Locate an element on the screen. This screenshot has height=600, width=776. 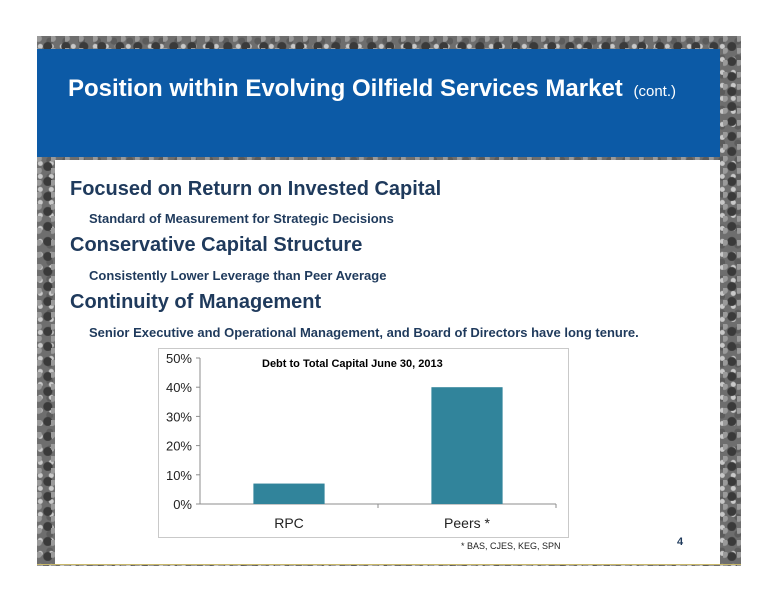
x-tick-label: RPC is located at coordinates (289, 523).